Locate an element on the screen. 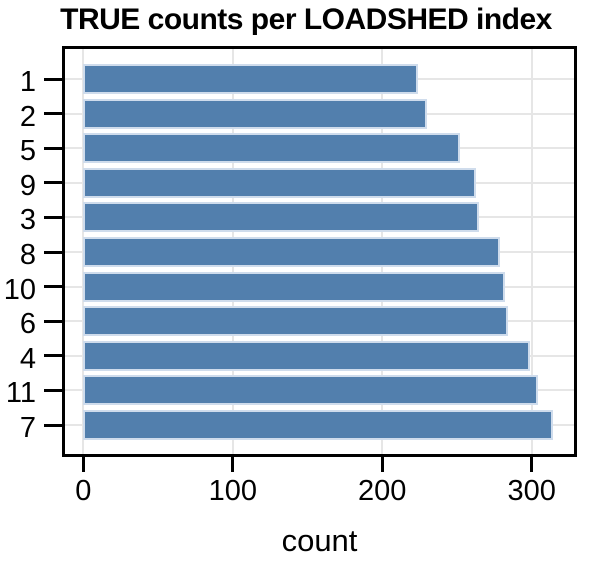 The width and height of the screenshot is (612, 562). y-tick-label: 2 is located at coordinates (27, 116).